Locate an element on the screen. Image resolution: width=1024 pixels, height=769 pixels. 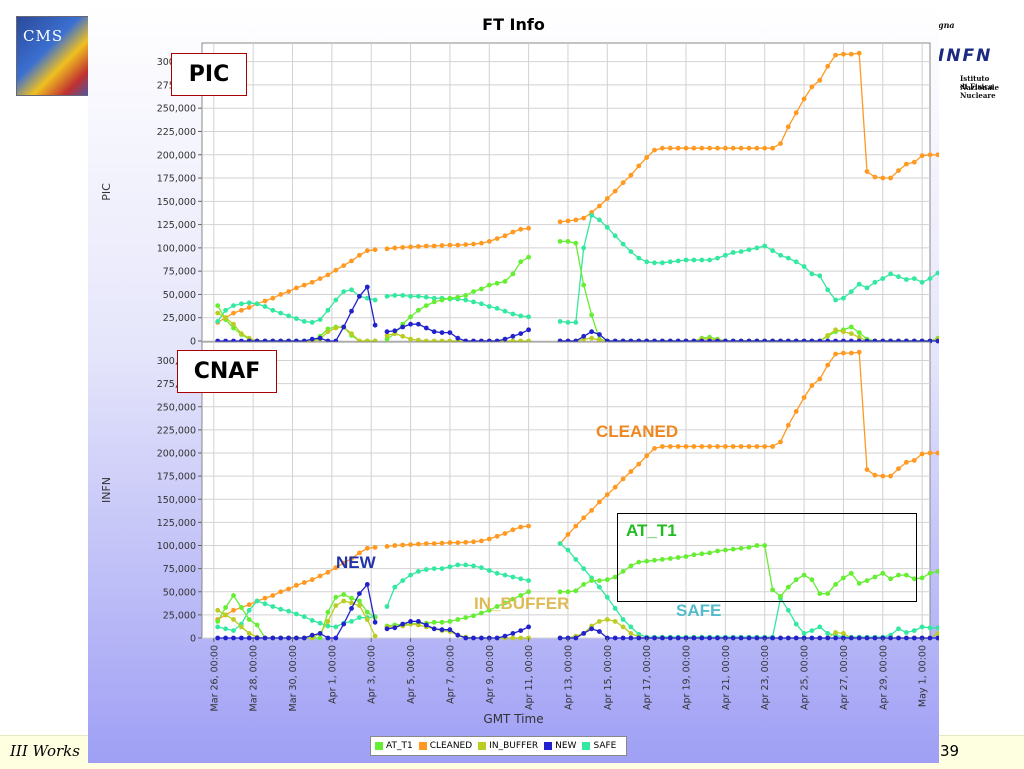
y-tick-label: 175,000 is located at coordinates (176, 477).